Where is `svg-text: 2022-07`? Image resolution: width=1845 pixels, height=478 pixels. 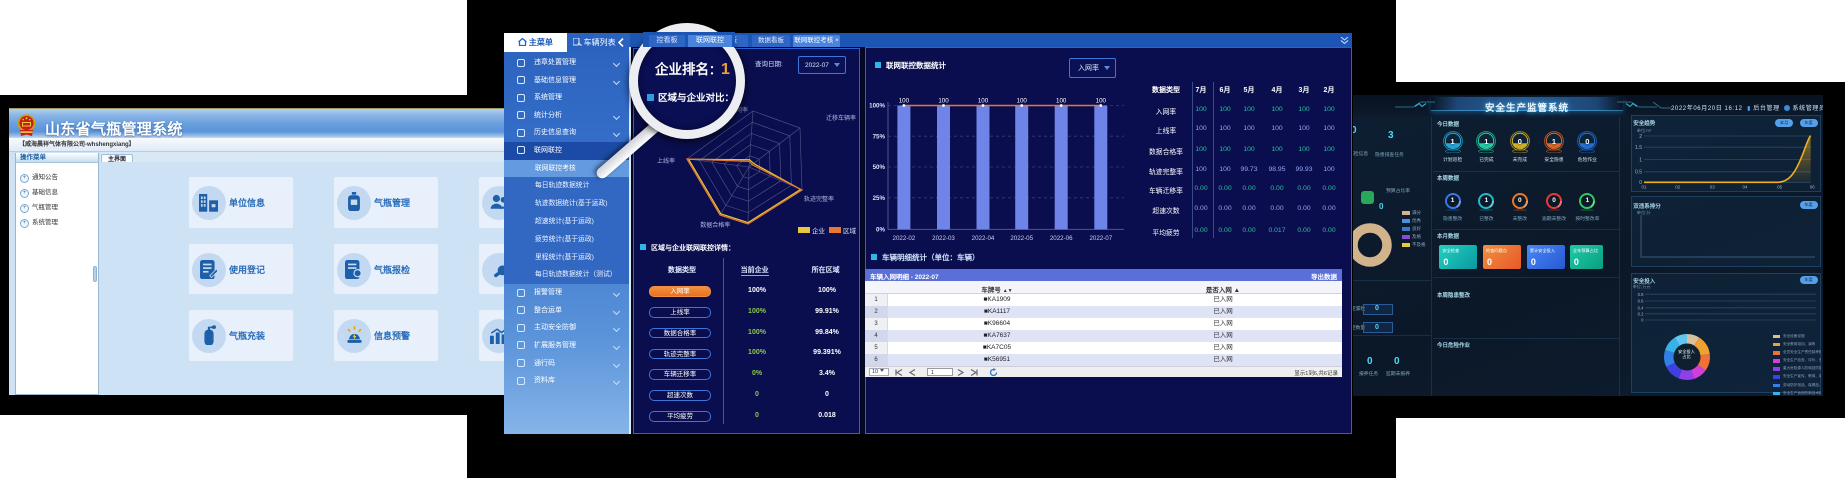 svg-text: 2022-07 is located at coordinates (1100, 238).